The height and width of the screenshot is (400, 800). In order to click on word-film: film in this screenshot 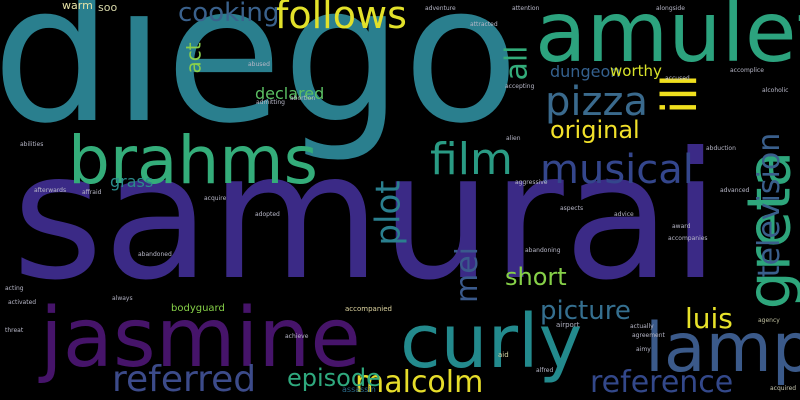, I will do `click(471, 159)`.